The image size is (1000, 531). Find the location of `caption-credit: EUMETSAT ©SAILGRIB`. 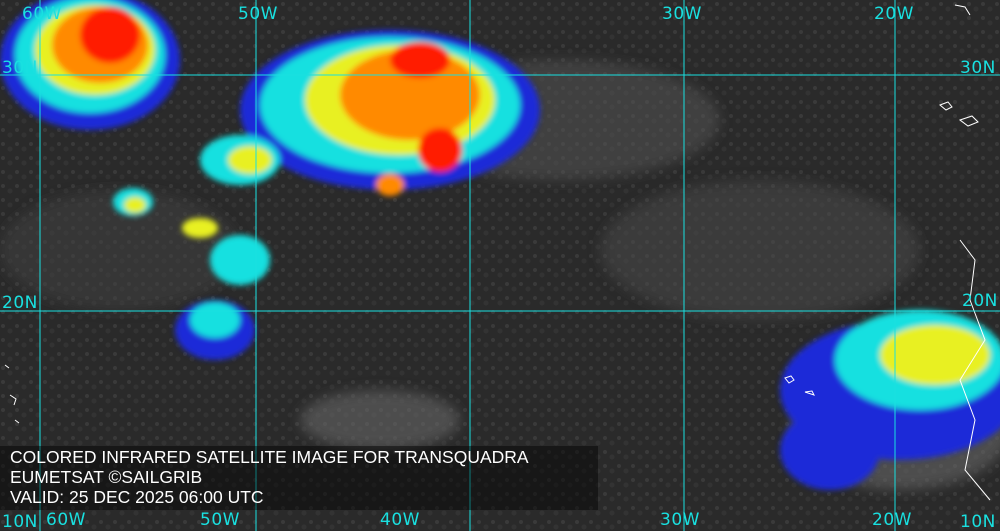

caption-credit: EUMETSAT ©SAILGRIB is located at coordinates (106, 477).